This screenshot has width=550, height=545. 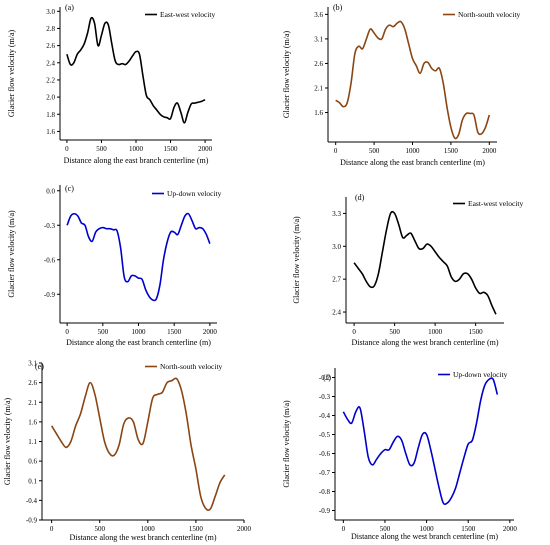 I want to click on legend-label: Up-down velocity, so click(x=194, y=193).